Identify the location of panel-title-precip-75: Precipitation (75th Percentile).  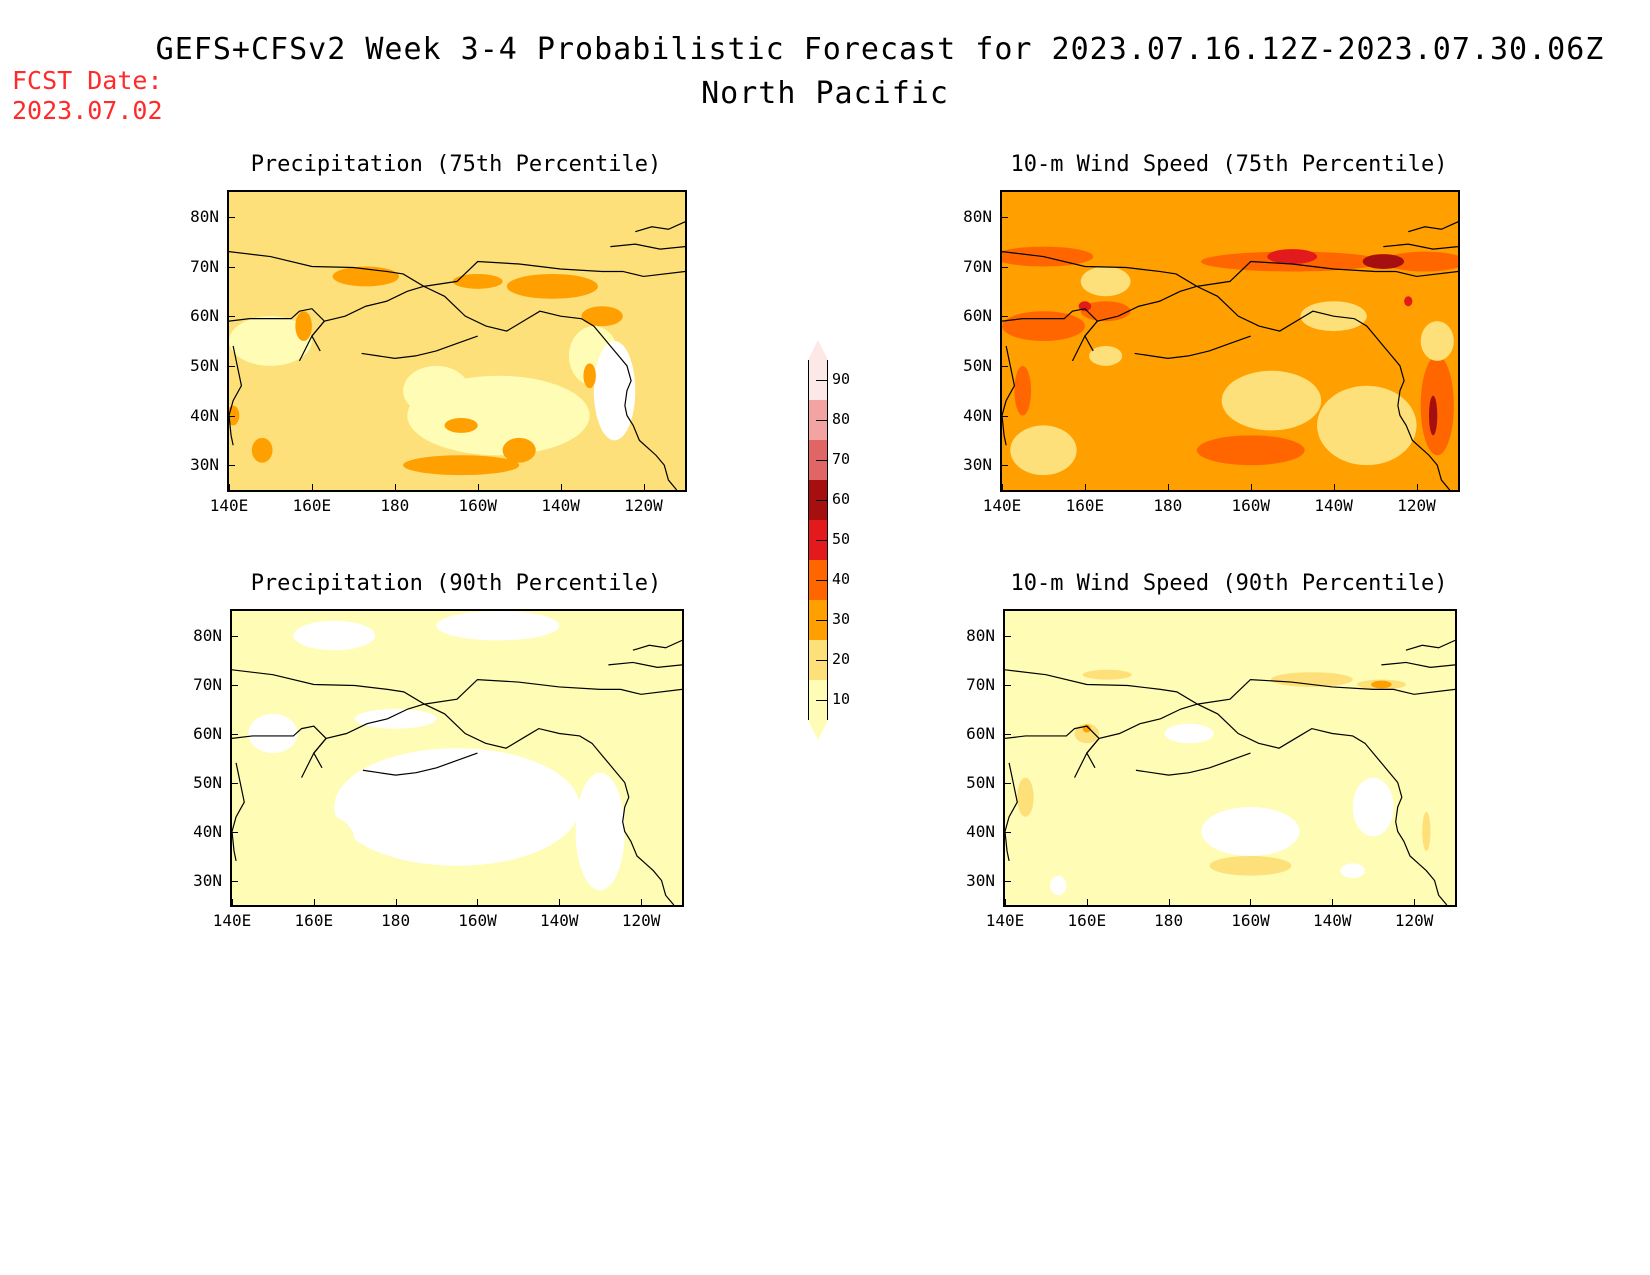
(456, 164).